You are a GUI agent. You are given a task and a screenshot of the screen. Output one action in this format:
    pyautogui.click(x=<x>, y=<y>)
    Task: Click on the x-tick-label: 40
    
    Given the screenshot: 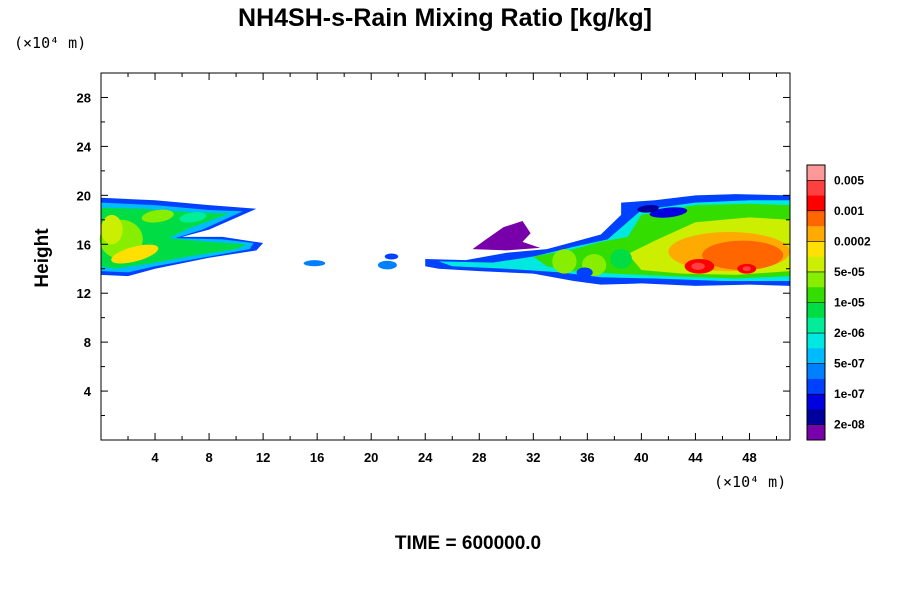 What is the action you would take?
    pyautogui.click(x=641, y=457)
    